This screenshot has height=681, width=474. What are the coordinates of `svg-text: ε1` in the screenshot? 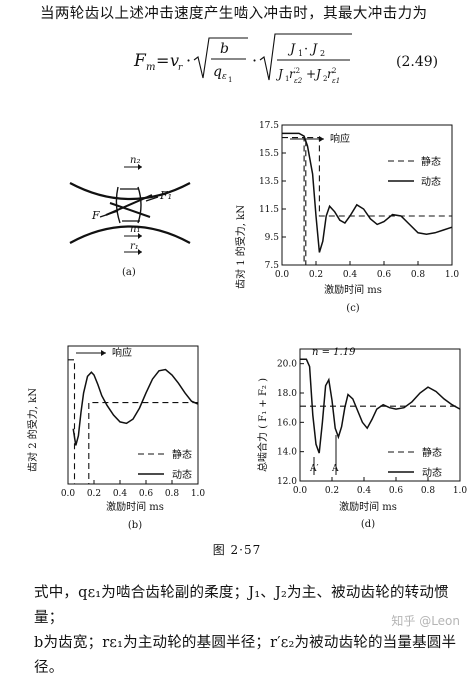 It's located at (336, 81).